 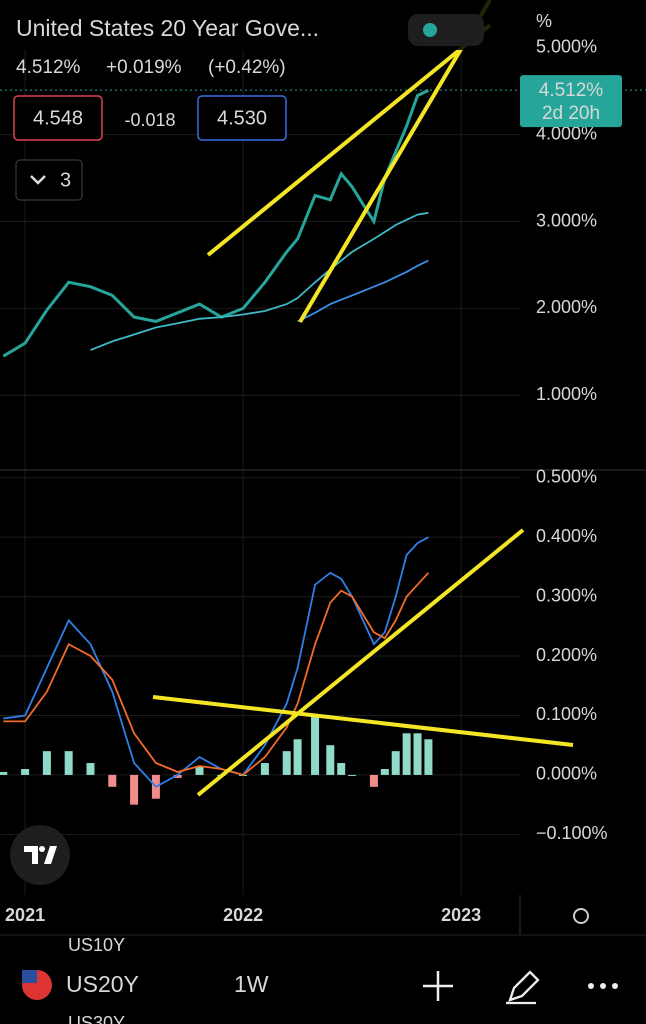 What do you see at coordinates (523, 987) in the screenshot?
I see `draw-icon` at bounding box center [523, 987].